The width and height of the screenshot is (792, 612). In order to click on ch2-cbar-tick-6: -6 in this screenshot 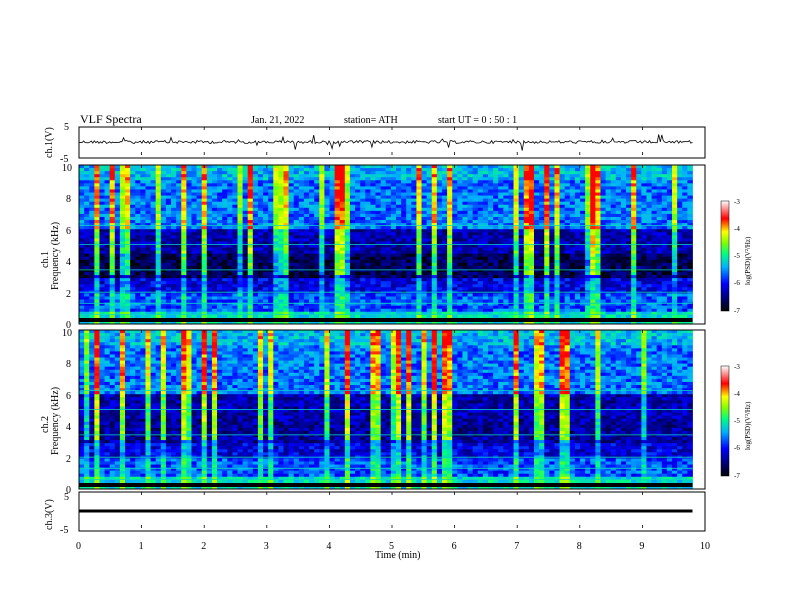, I will do `click(737, 448)`.